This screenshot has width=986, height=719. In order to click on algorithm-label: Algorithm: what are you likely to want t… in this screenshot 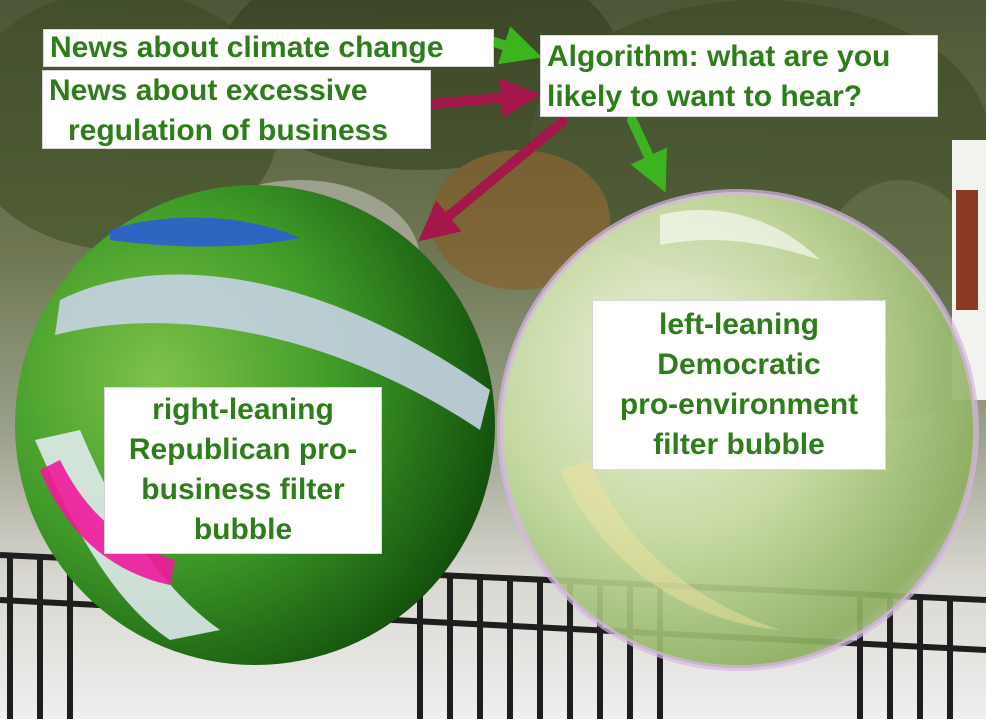, I will do `click(739, 76)`.